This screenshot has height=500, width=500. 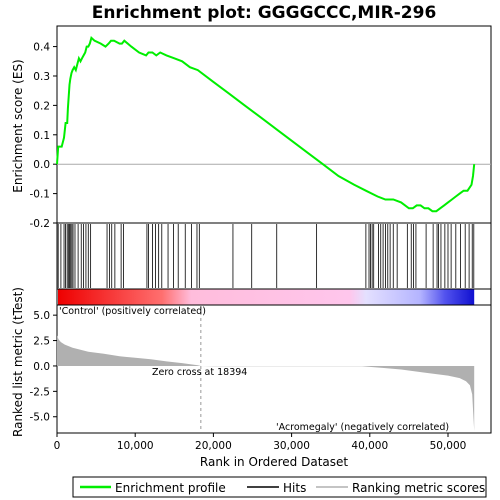 I want to click on enrichment-y-tick-label: -0.2, so click(x=40, y=224).